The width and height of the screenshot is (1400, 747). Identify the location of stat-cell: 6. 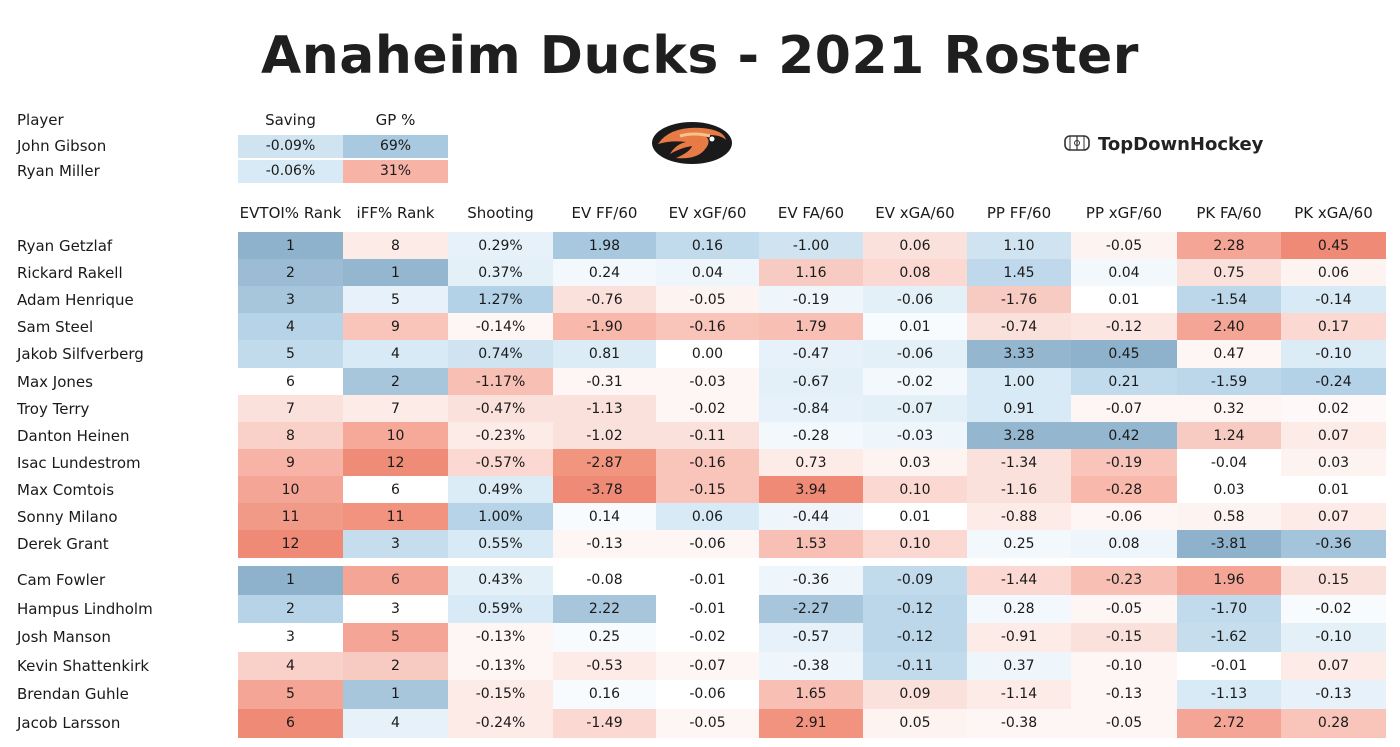
(290, 723).